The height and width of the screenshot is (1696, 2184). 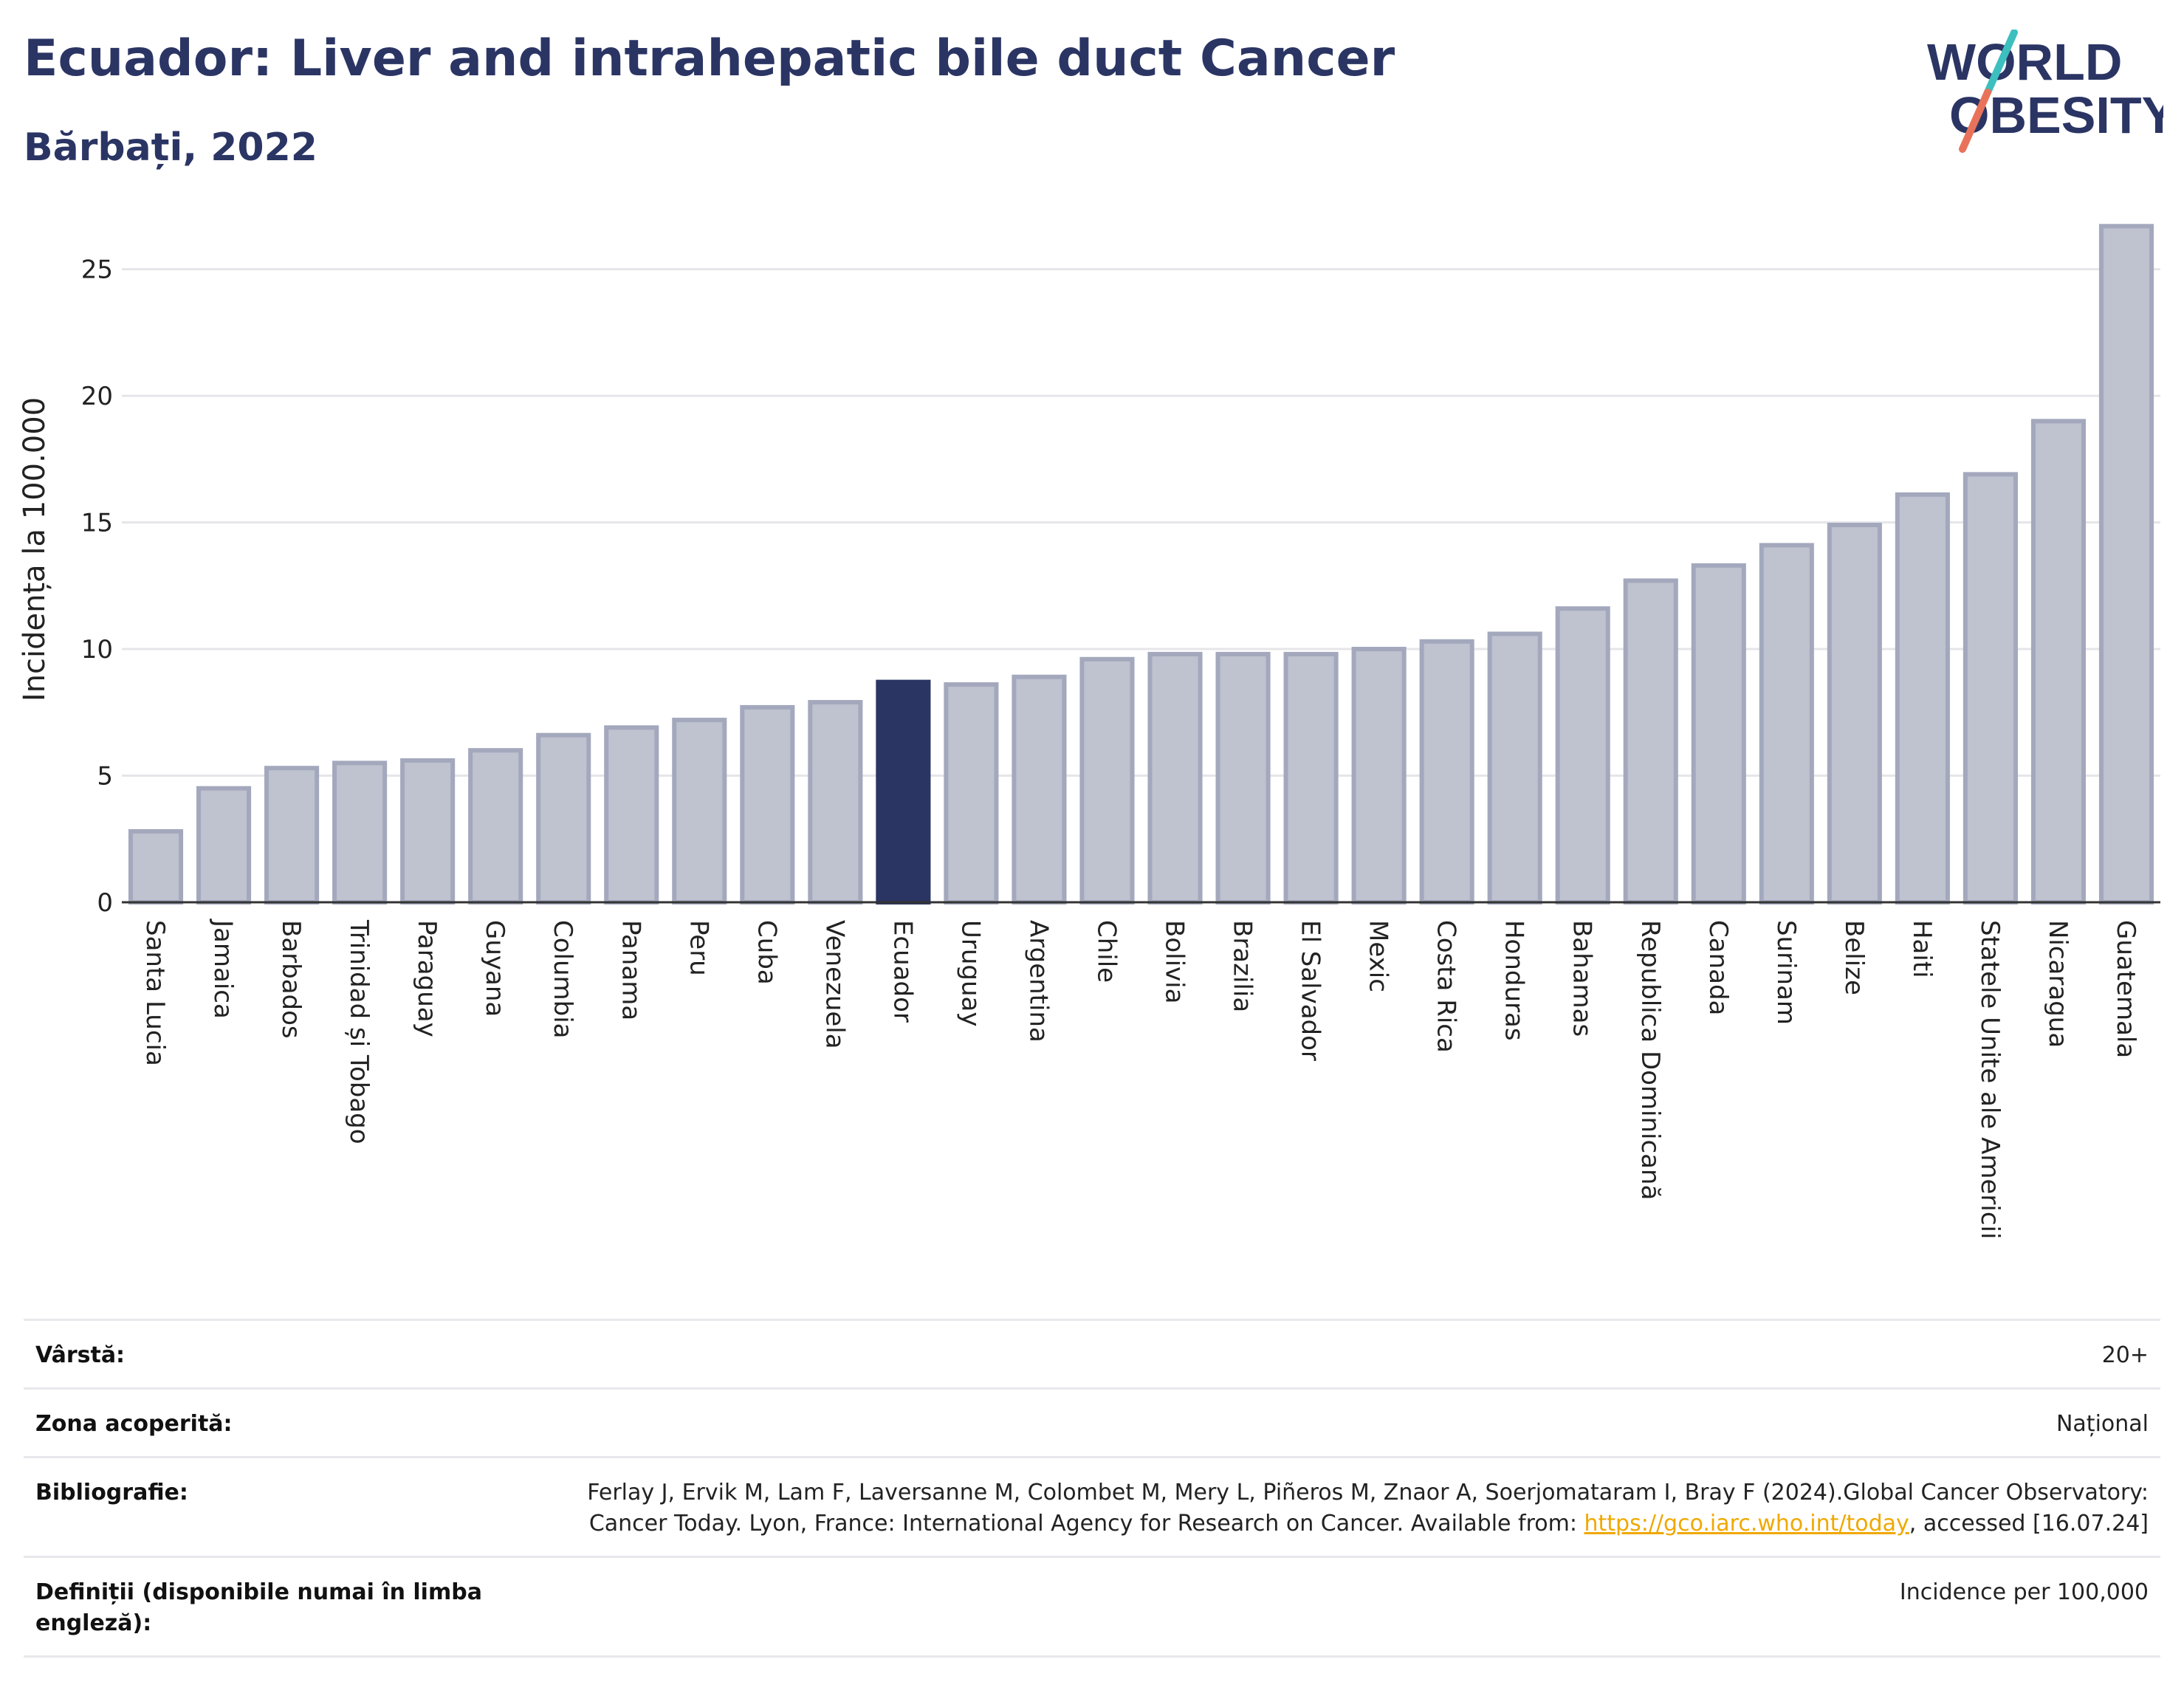 I want to click on bar-chile, so click(x=1107, y=780).